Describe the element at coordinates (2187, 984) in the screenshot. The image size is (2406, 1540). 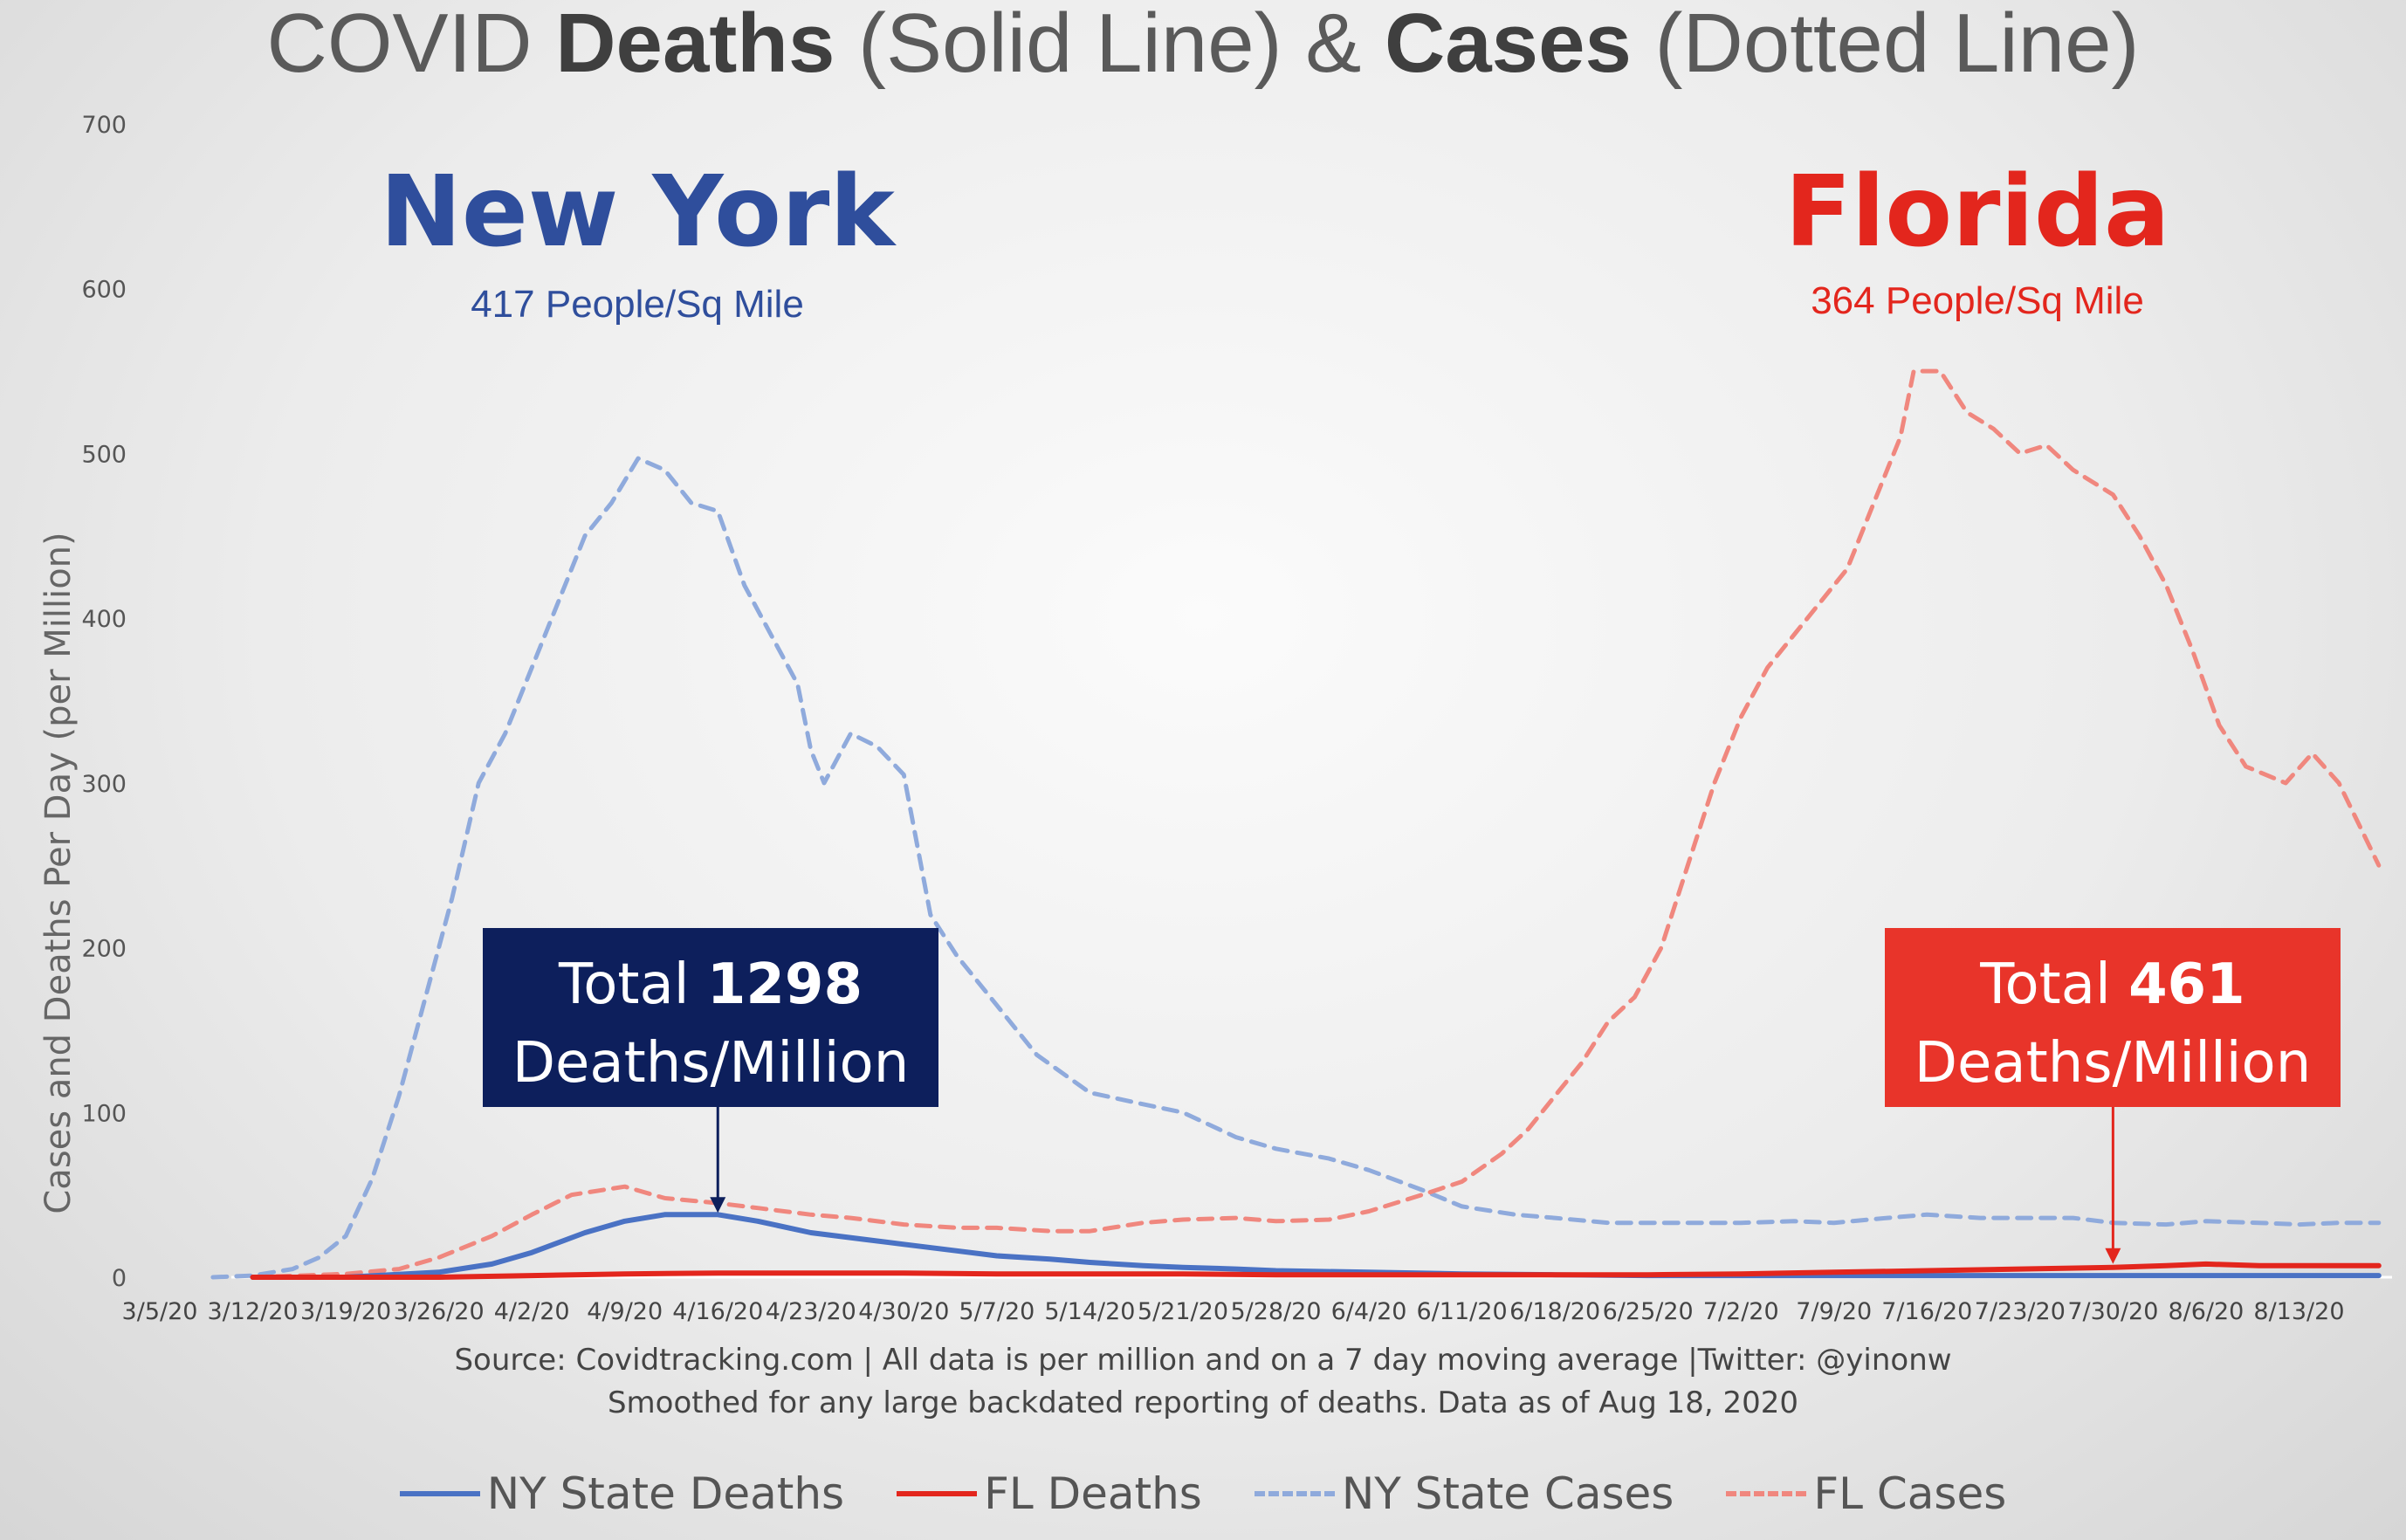
I see `fl-total-value: 461` at that location.